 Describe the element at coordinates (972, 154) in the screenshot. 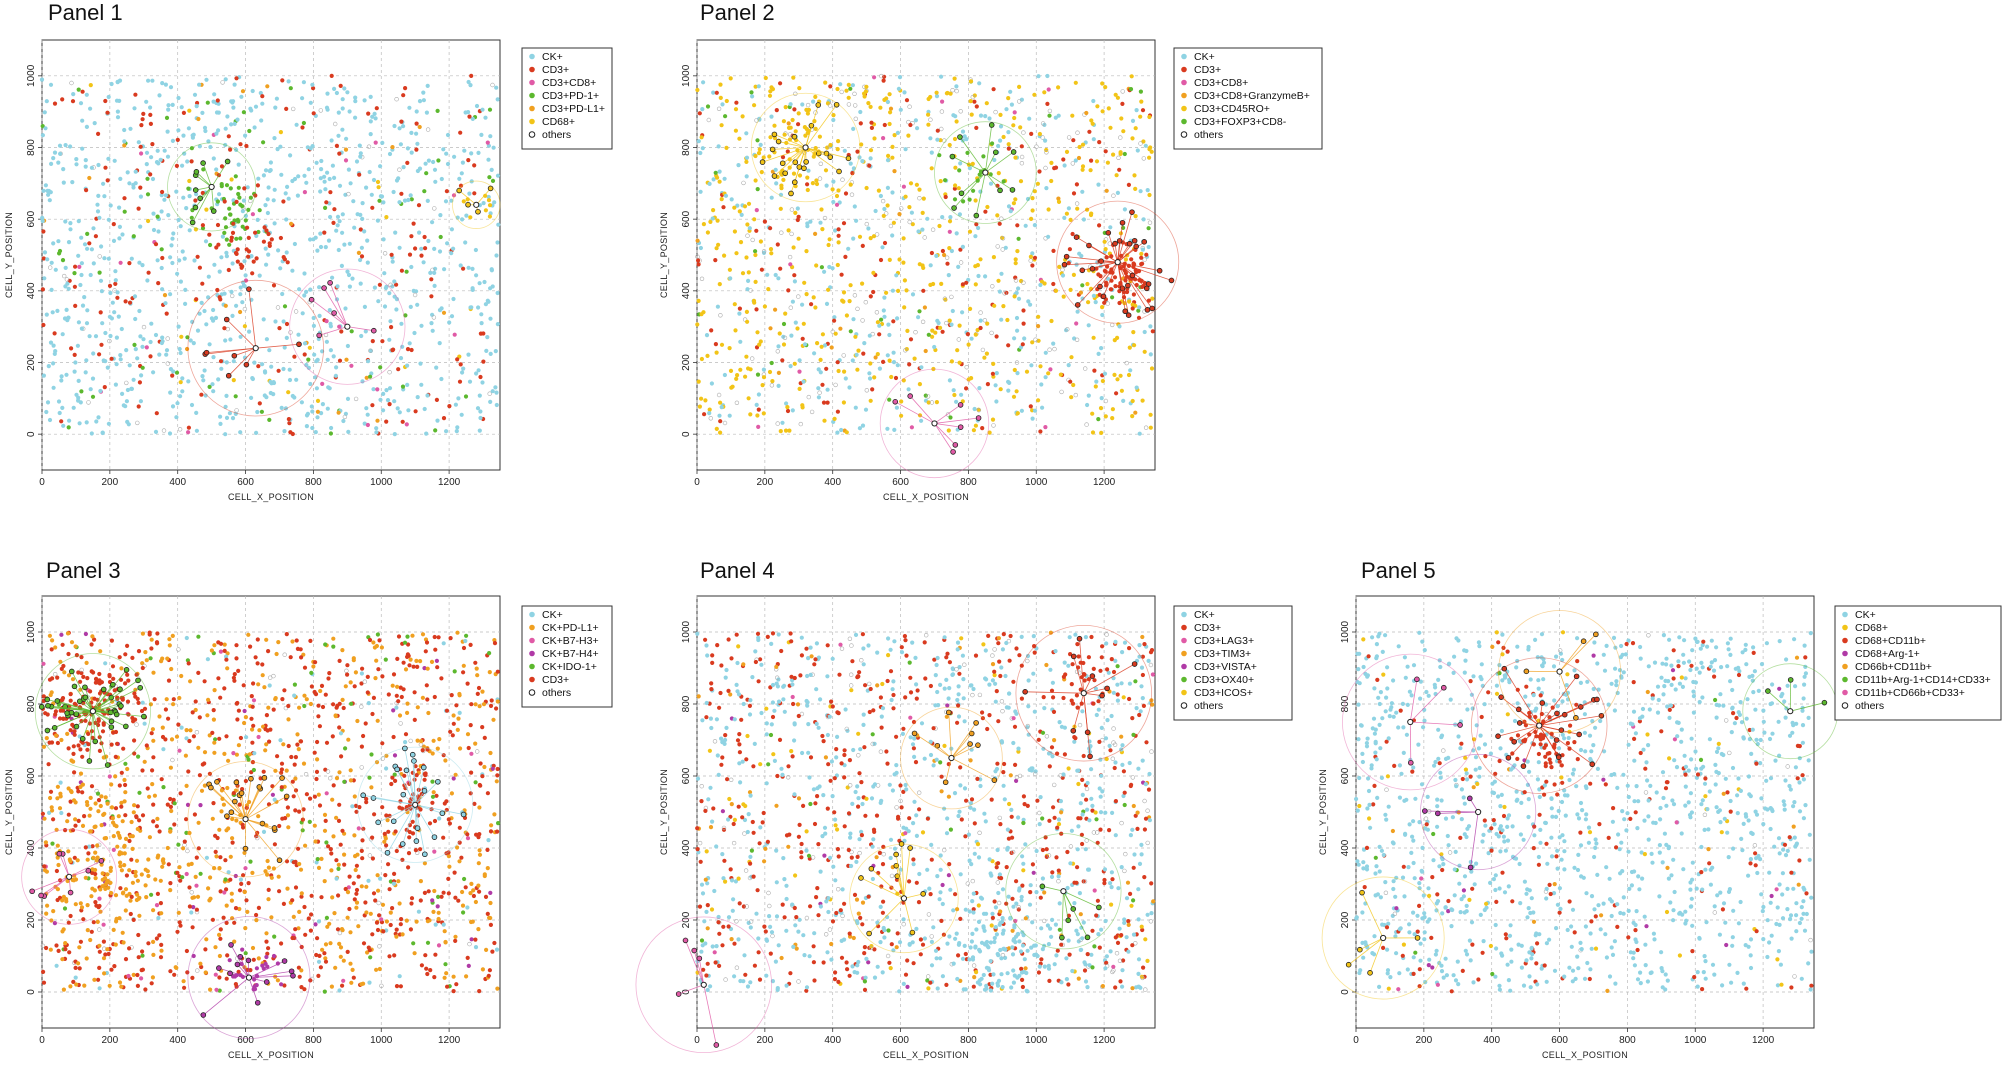

I see `neighbor-spoke` at that location.